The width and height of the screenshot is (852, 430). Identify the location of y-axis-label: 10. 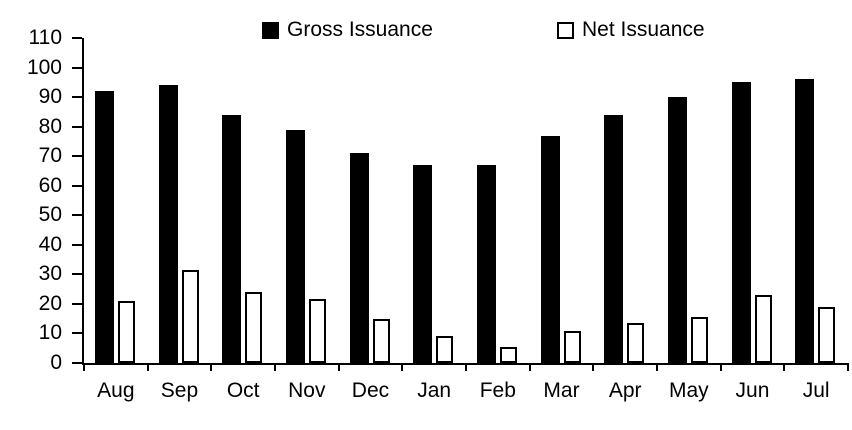
(50, 333).